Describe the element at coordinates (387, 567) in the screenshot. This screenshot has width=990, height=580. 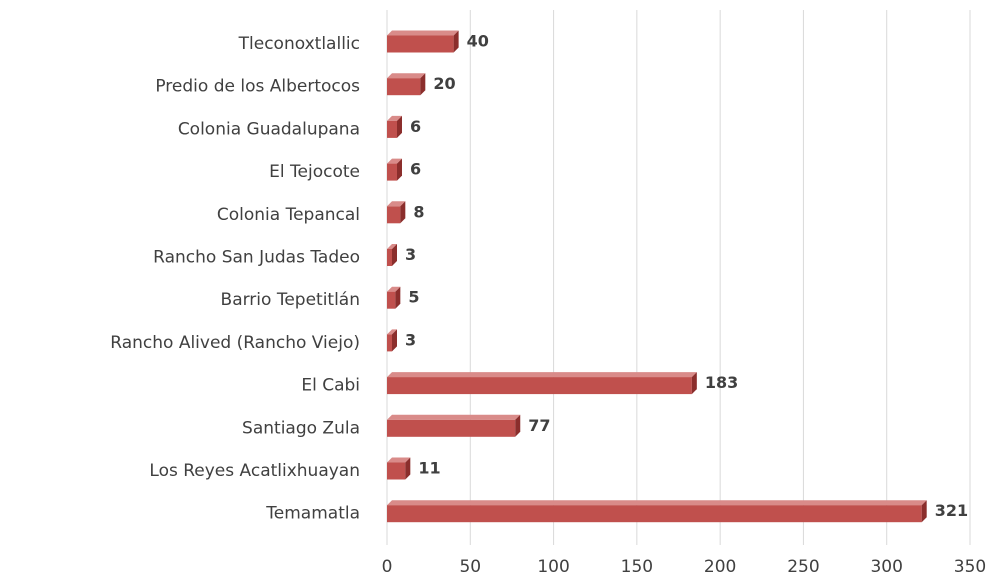
I see `x-tick-label: 0` at that location.